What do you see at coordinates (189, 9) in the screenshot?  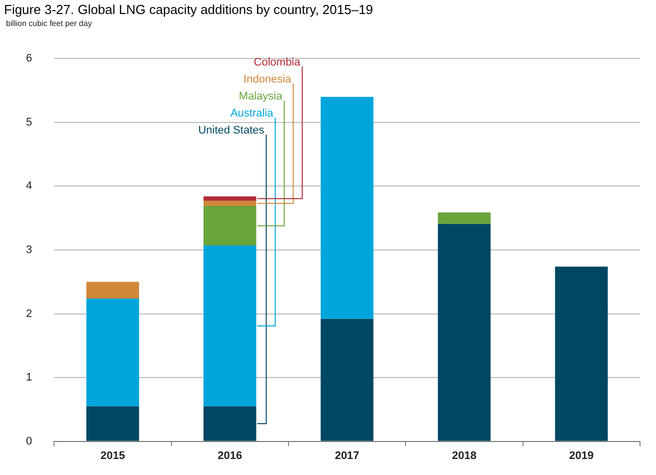 I see `chart-title: Figure 3-27. Global LNG capacity additions by country, 2015–19` at bounding box center [189, 9].